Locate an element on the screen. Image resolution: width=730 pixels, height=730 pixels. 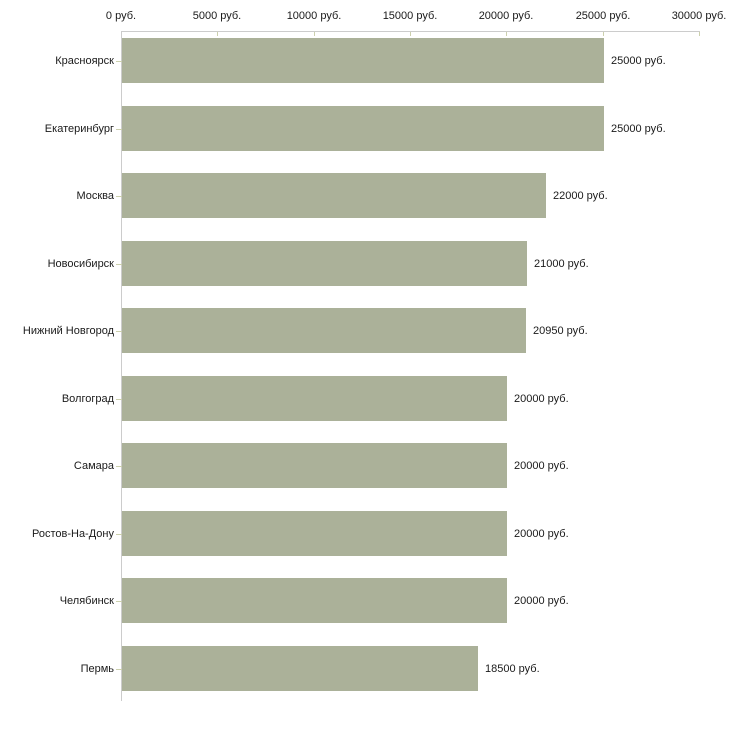
category-label: Екатеринбург is located at coordinates (79, 128).